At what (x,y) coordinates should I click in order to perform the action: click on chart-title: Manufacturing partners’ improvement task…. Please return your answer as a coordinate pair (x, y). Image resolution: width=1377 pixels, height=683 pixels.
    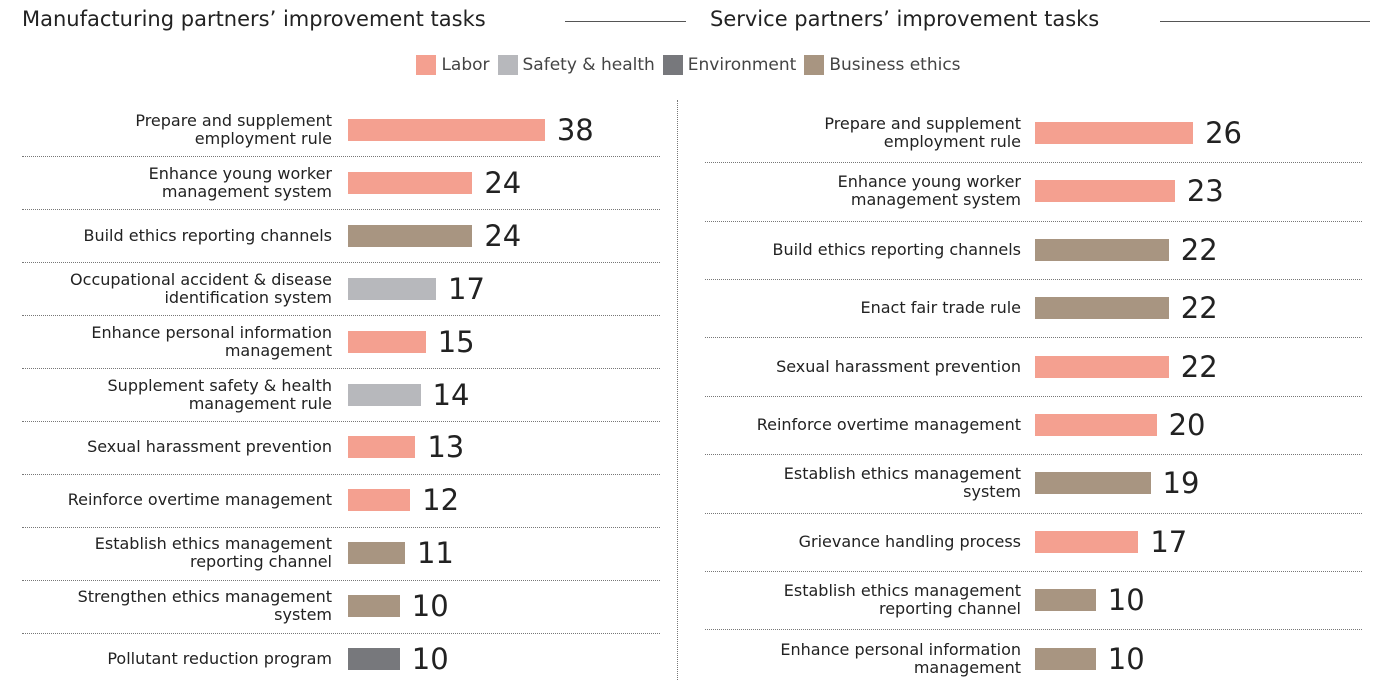
    Looking at the image, I should click on (259, 19).